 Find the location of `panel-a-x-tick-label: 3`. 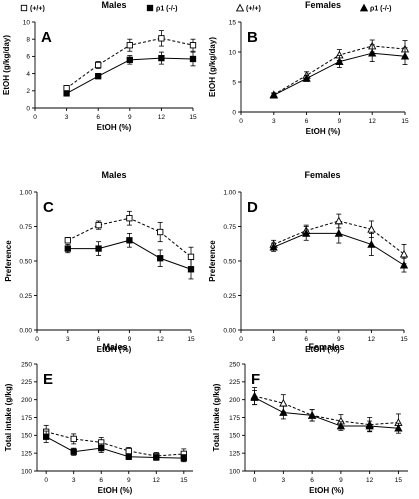

panel-a-x-tick-label: 3 is located at coordinates (67, 117).